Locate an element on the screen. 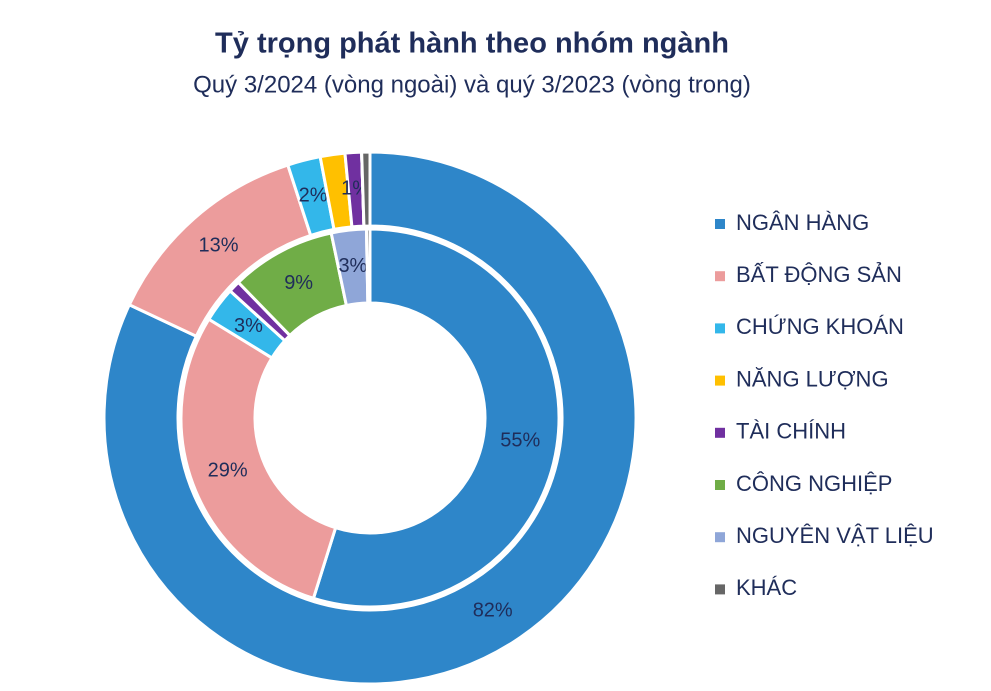  legend-label: BẤT ĐỘNG SẢN is located at coordinates (819, 274).